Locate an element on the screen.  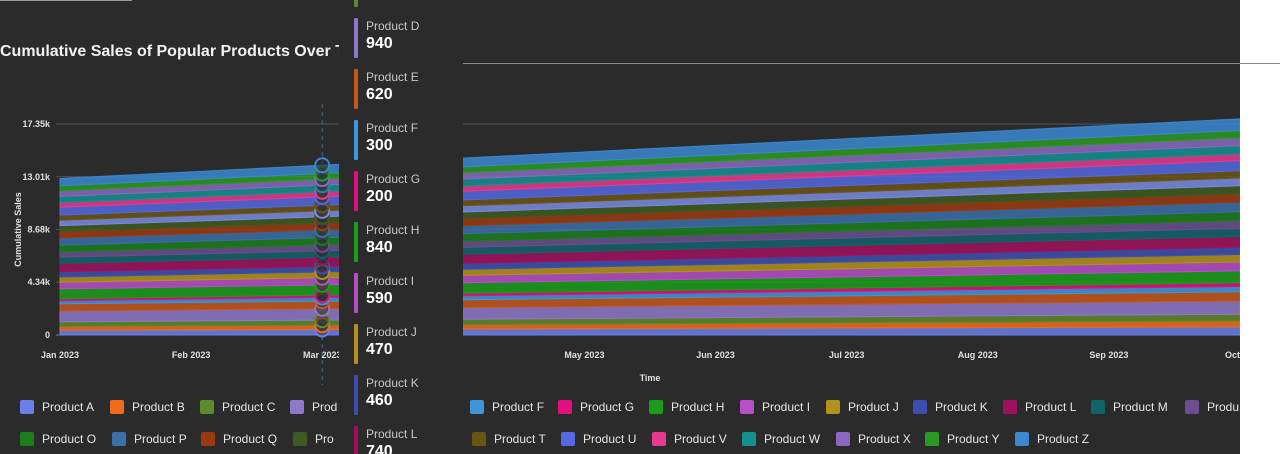
legend-item: Product C is located at coordinates (237, 407).